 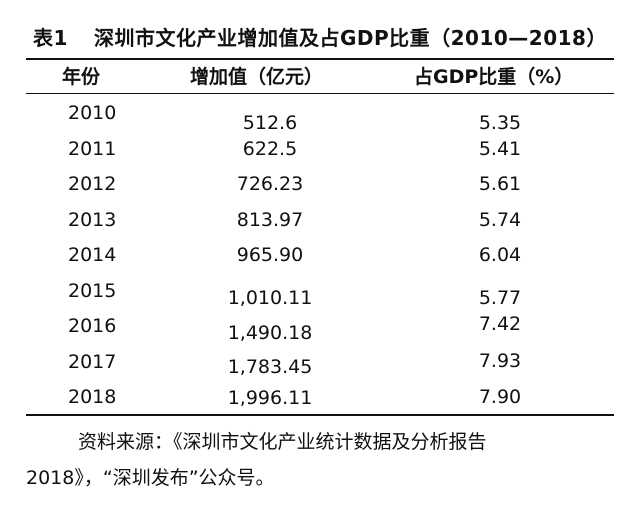 What do you see at coordinates (92, 397) in the screenshot?
I see `cell-year-2018: 2018` at bounding box center [92, 397].